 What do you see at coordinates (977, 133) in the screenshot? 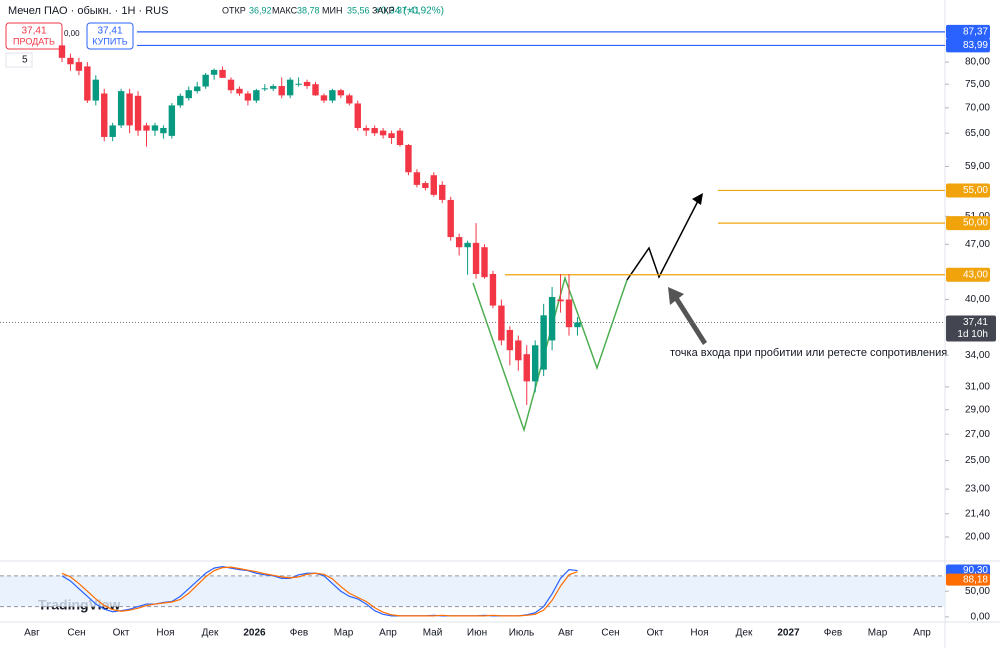
I see `y-tick-label: 65,00` at bounding box center [977, 133].